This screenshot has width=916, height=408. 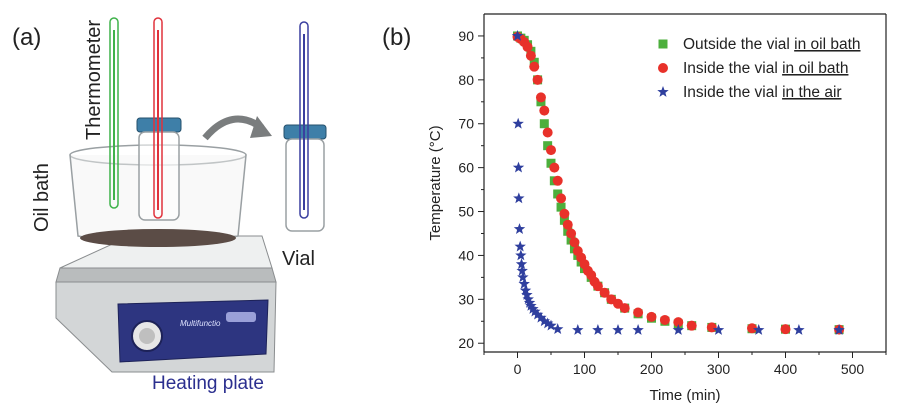 What do you see at coordinates (466, 168) in the screenshot?
I see `y-tick-label: 60` at bounding box center [466, 168].